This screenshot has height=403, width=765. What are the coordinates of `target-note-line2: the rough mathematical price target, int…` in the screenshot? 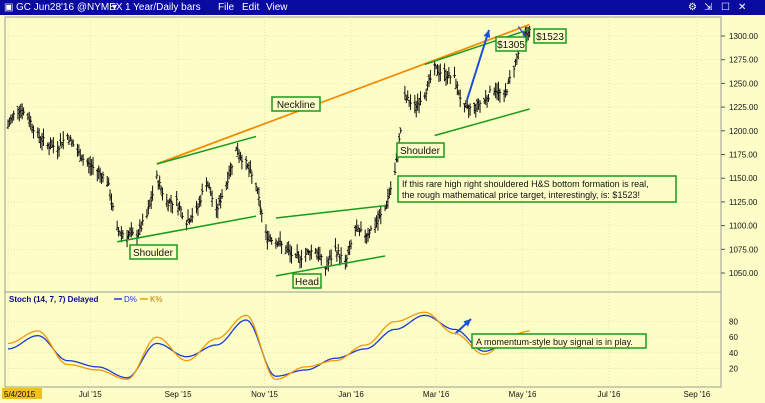 It's located at (521, 195).